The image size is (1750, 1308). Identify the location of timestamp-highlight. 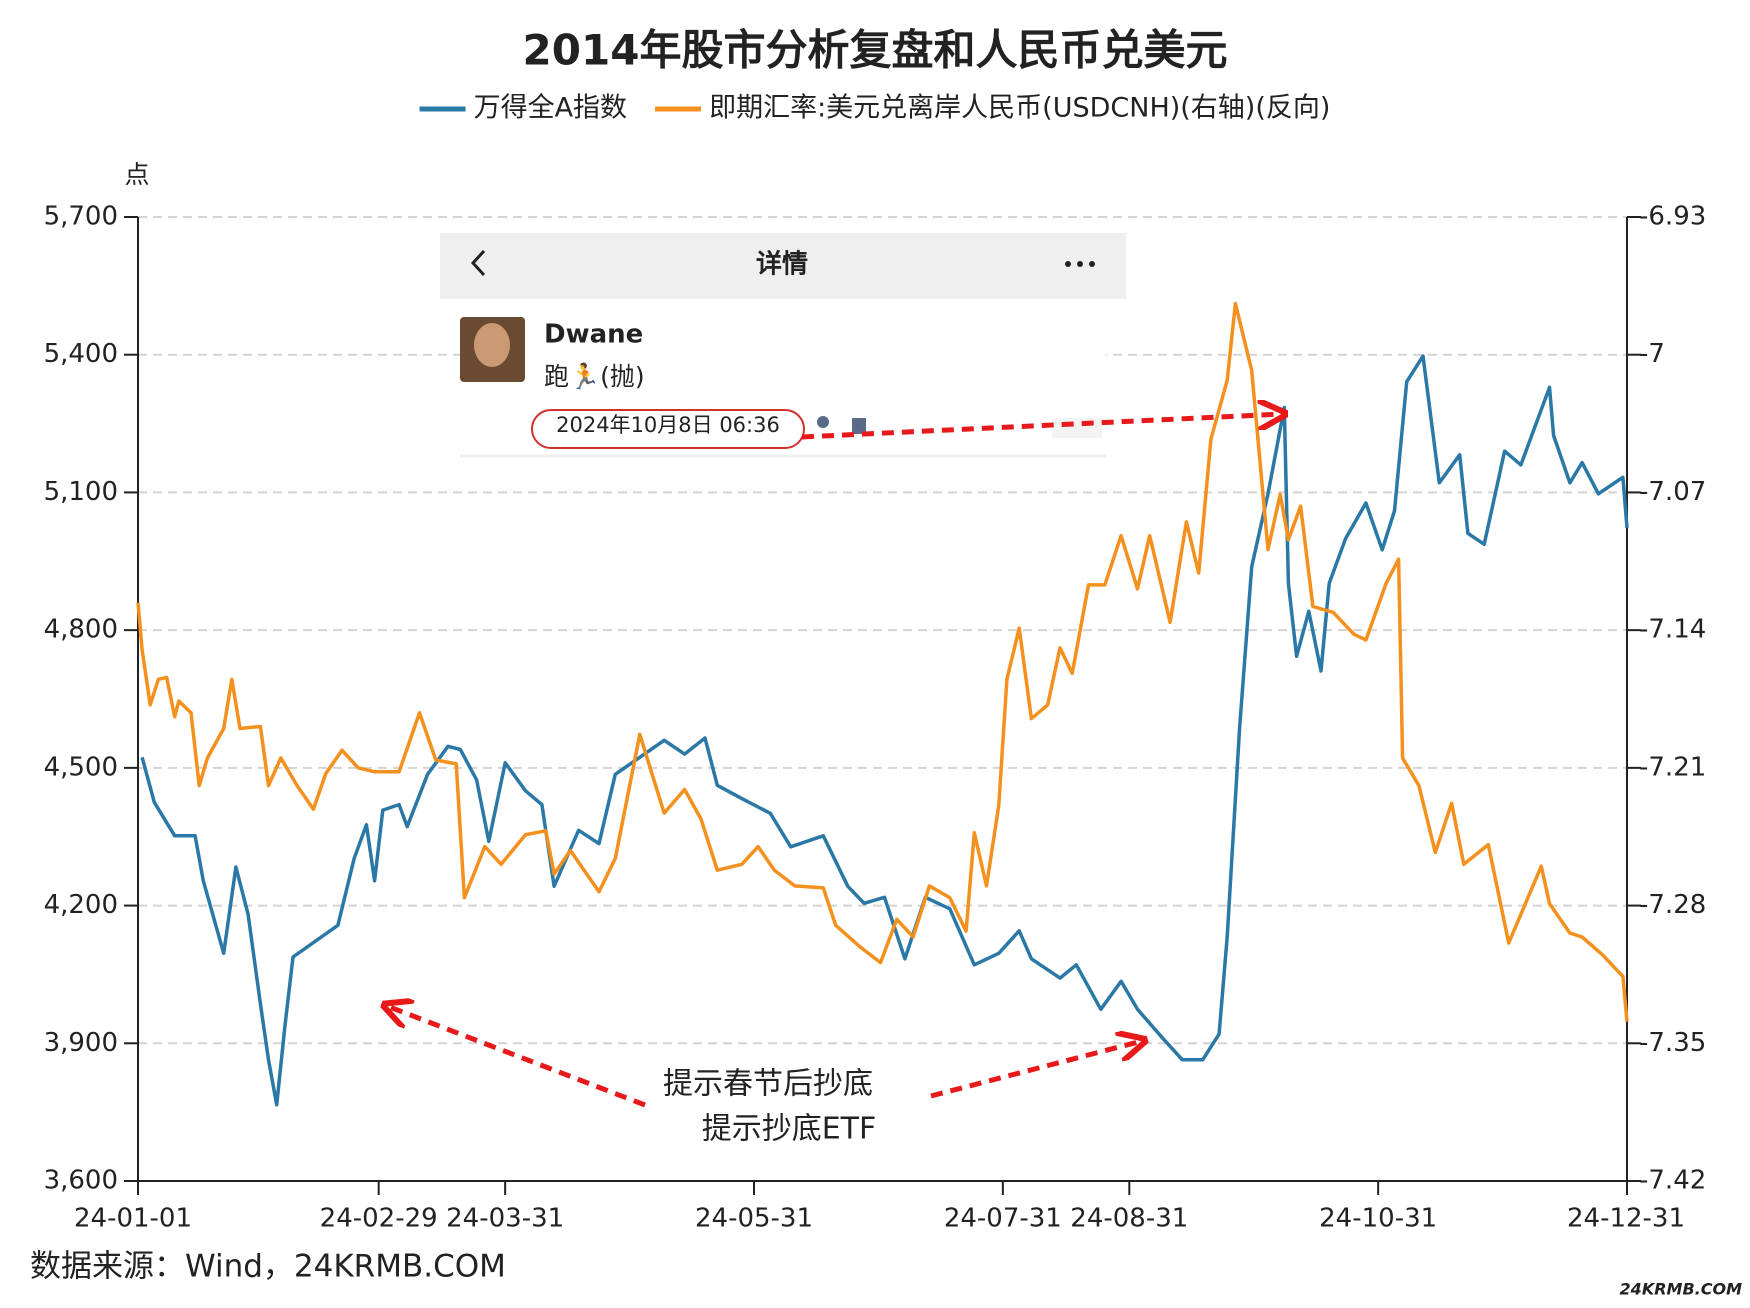
(668, 429).